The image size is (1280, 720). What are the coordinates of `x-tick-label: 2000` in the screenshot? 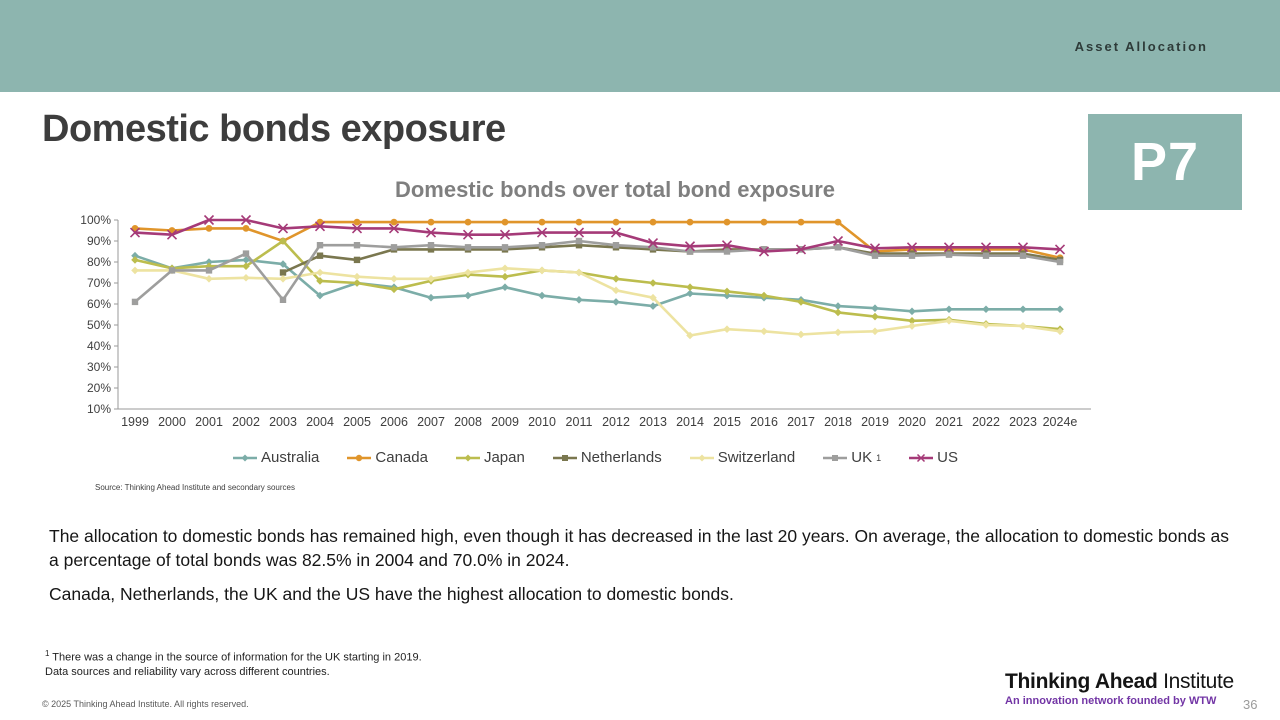 It's located at (172, 422).